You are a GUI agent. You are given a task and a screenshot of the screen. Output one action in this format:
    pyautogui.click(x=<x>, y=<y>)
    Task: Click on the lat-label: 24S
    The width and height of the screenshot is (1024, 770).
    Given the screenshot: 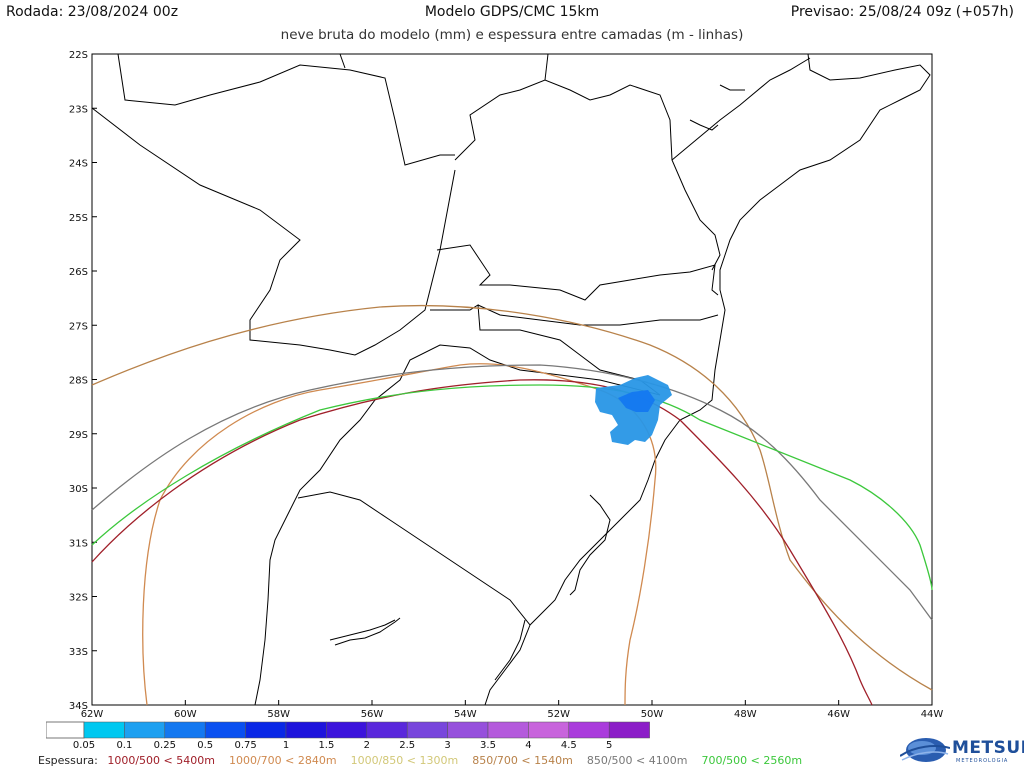 What is the action you would take?
    pyautogui.click(x=78, y=164)
    